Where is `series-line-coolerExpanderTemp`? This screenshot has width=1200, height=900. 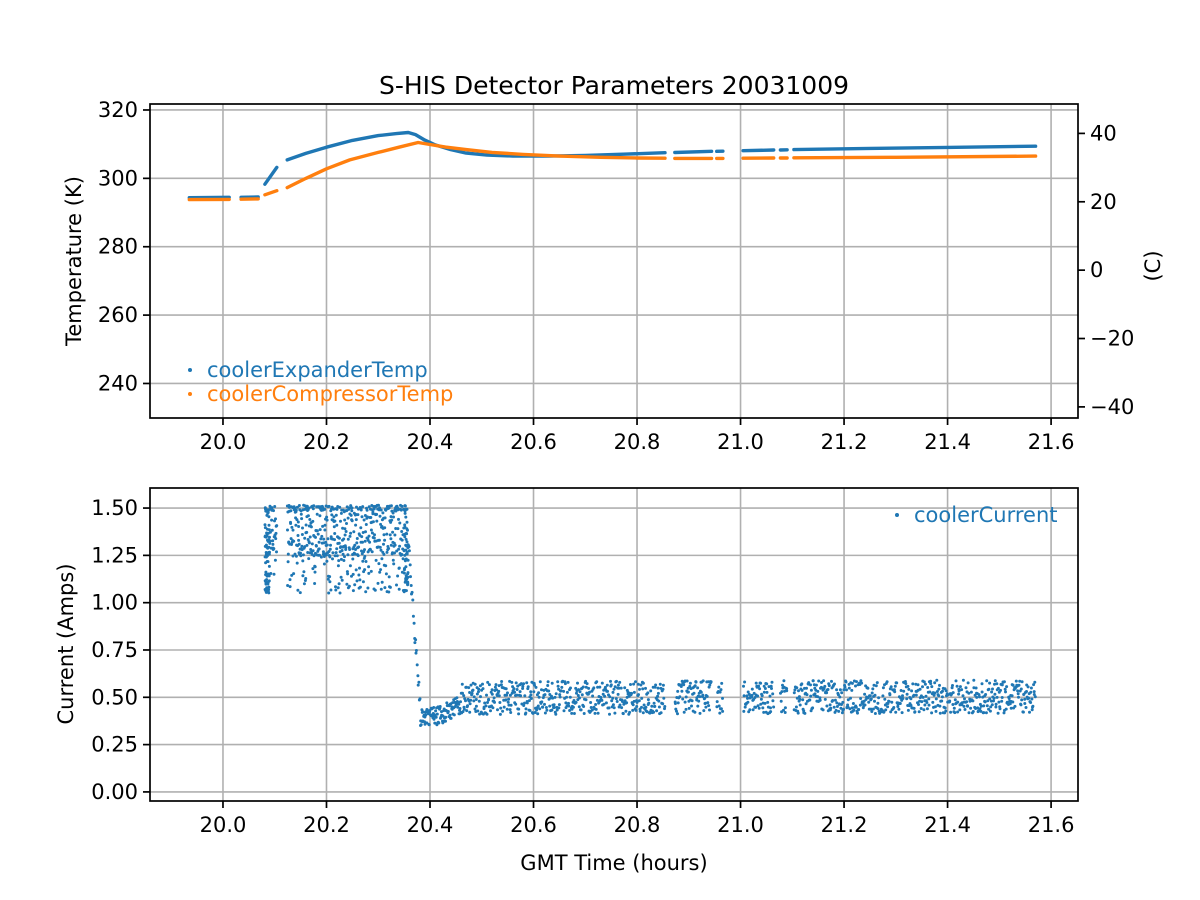 series-line-coolerExpanderTemp is located at coordinates (915, 148).